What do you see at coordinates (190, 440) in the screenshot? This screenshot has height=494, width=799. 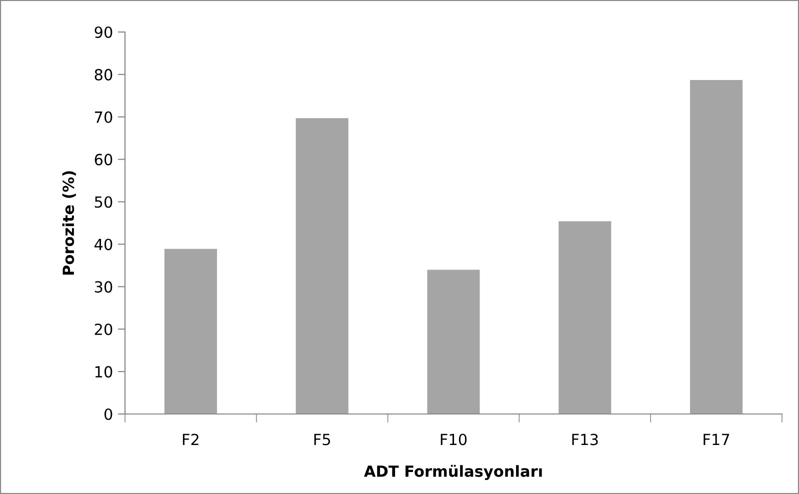 I see `x-tick-label: F2` at bounding box center [190, 440].